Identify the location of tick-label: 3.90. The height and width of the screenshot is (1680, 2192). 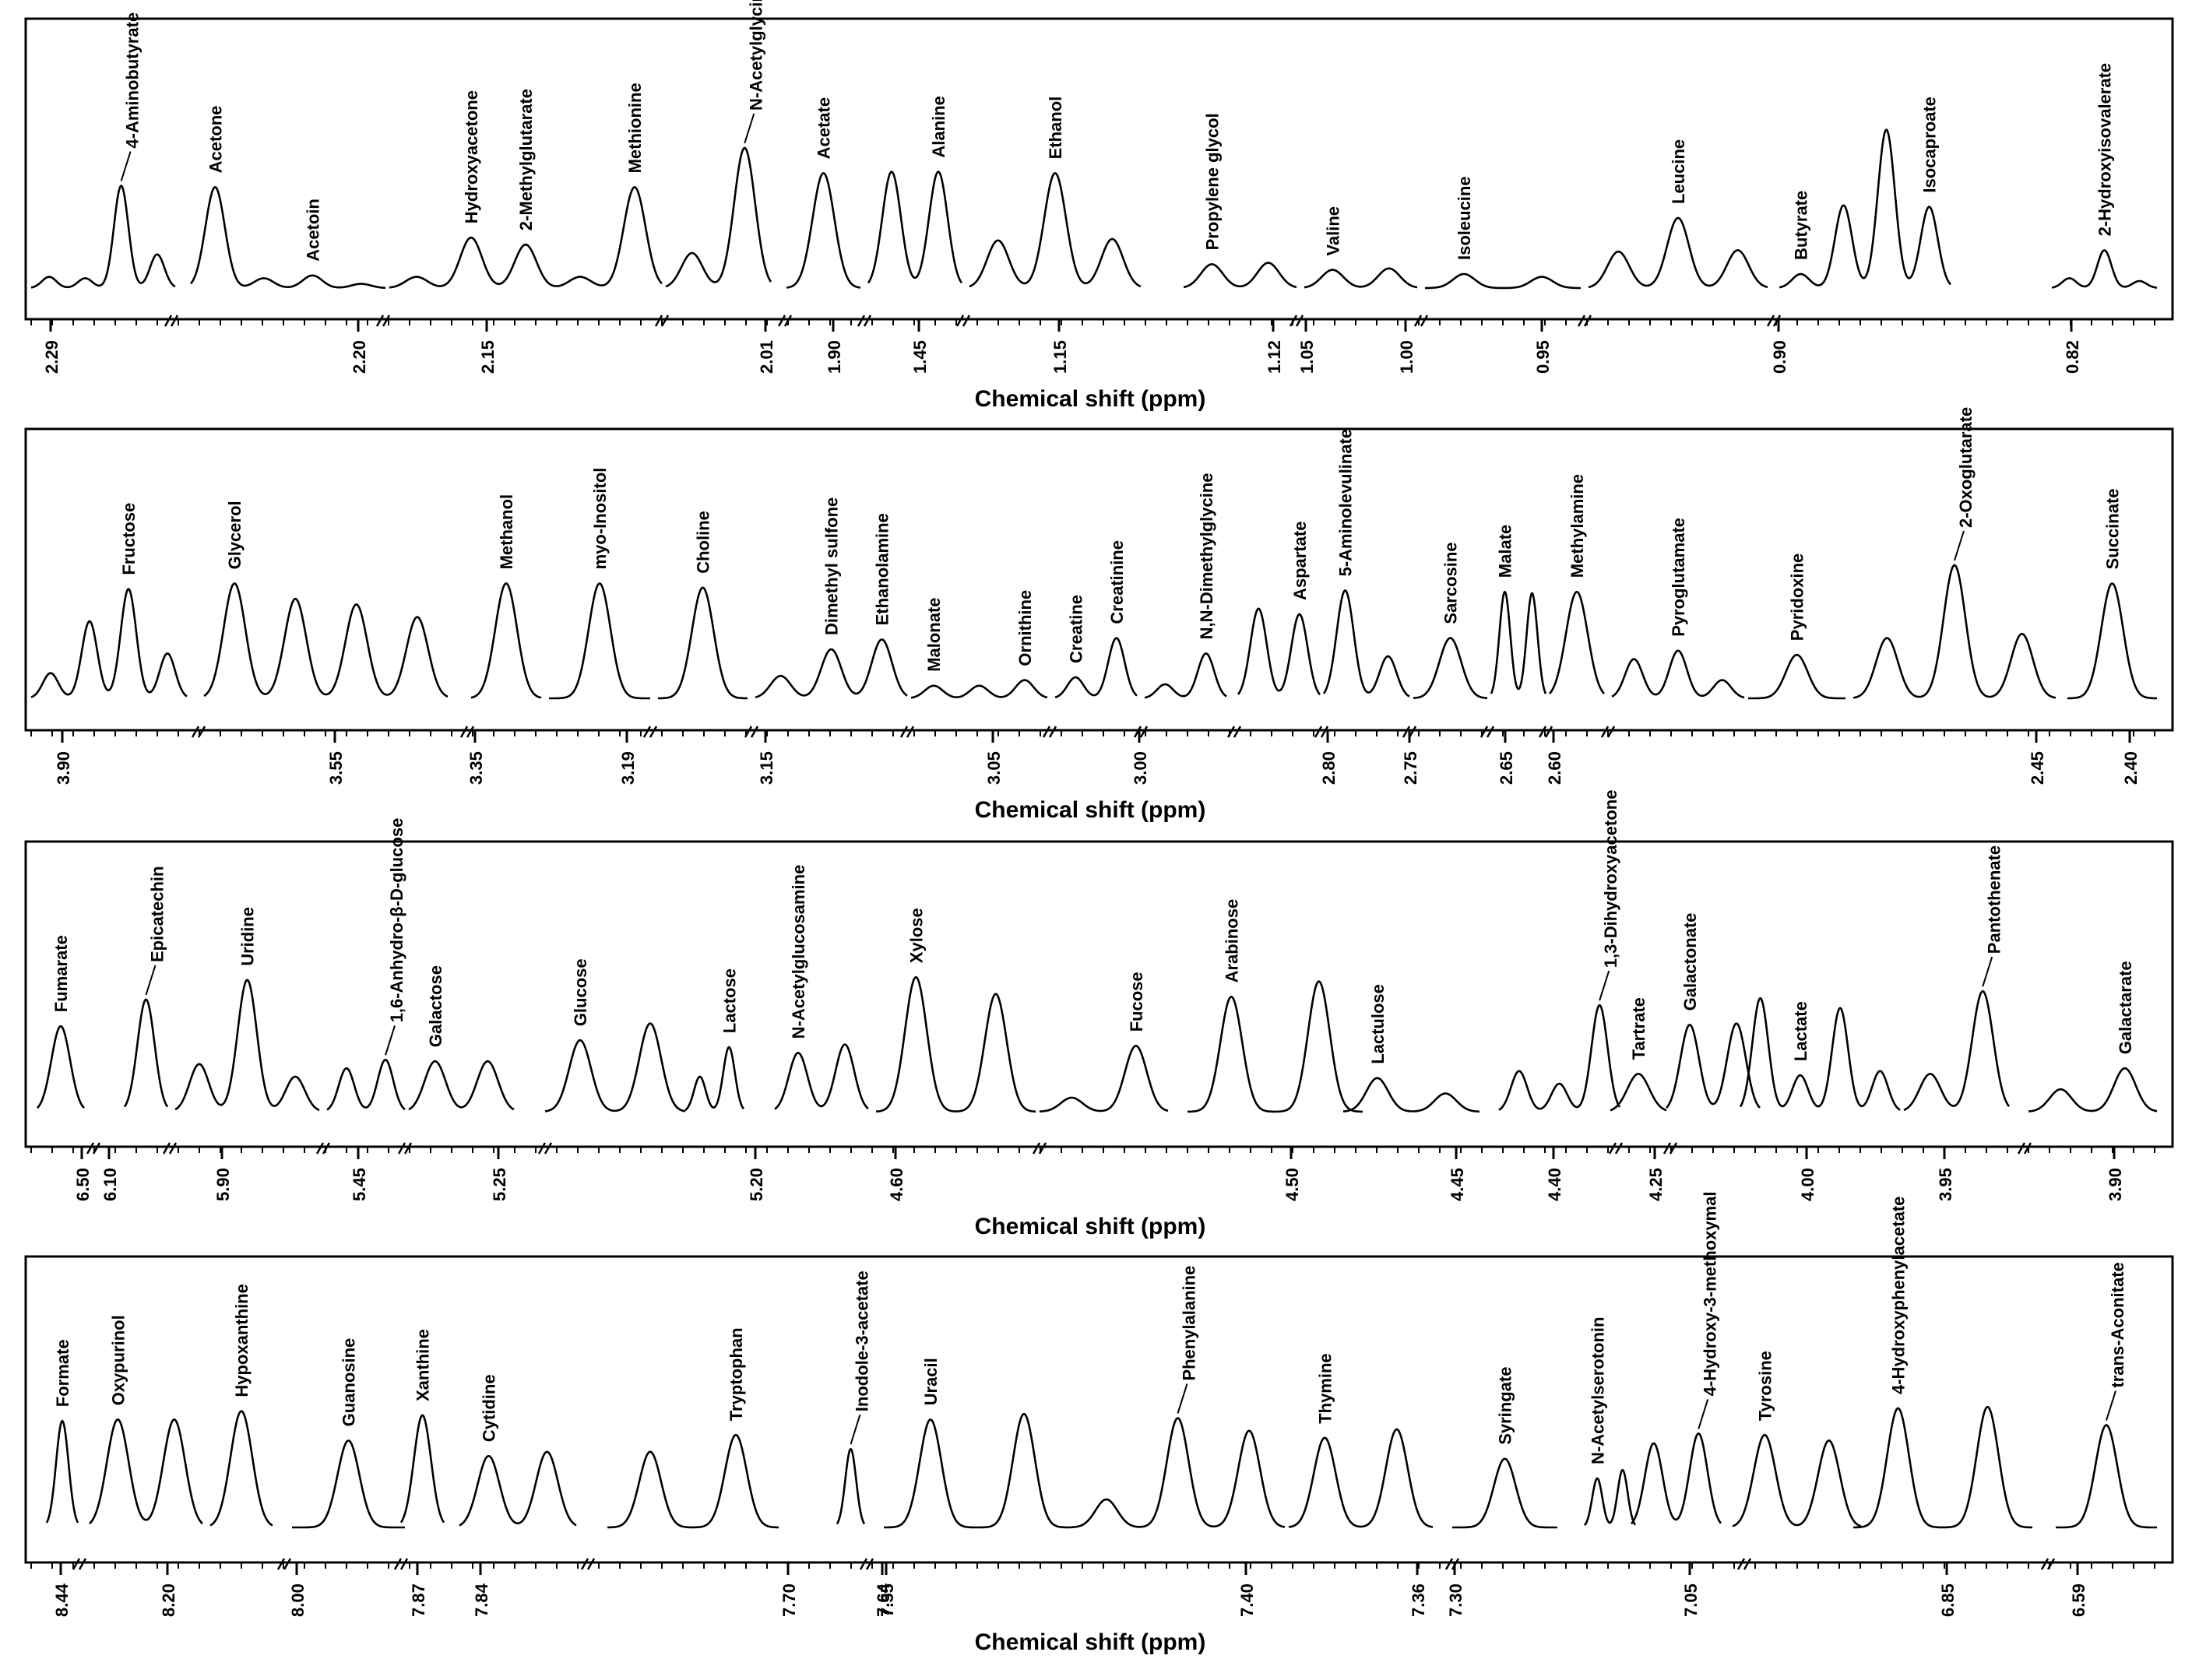
(64, 768).